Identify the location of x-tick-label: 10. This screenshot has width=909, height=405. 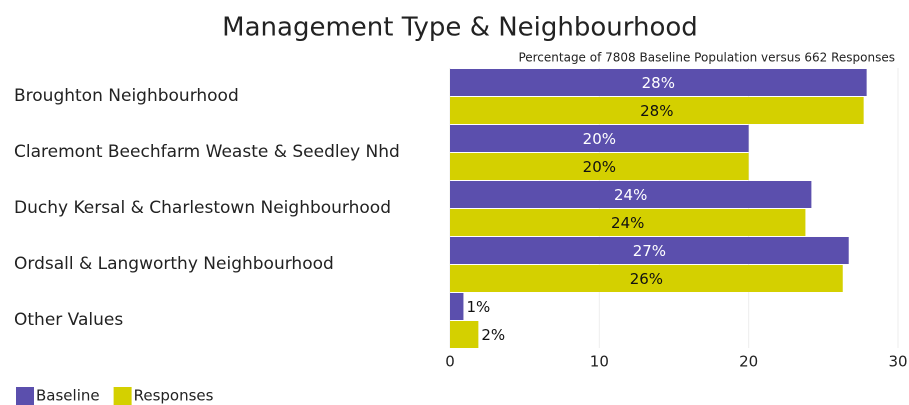
(599, 362).